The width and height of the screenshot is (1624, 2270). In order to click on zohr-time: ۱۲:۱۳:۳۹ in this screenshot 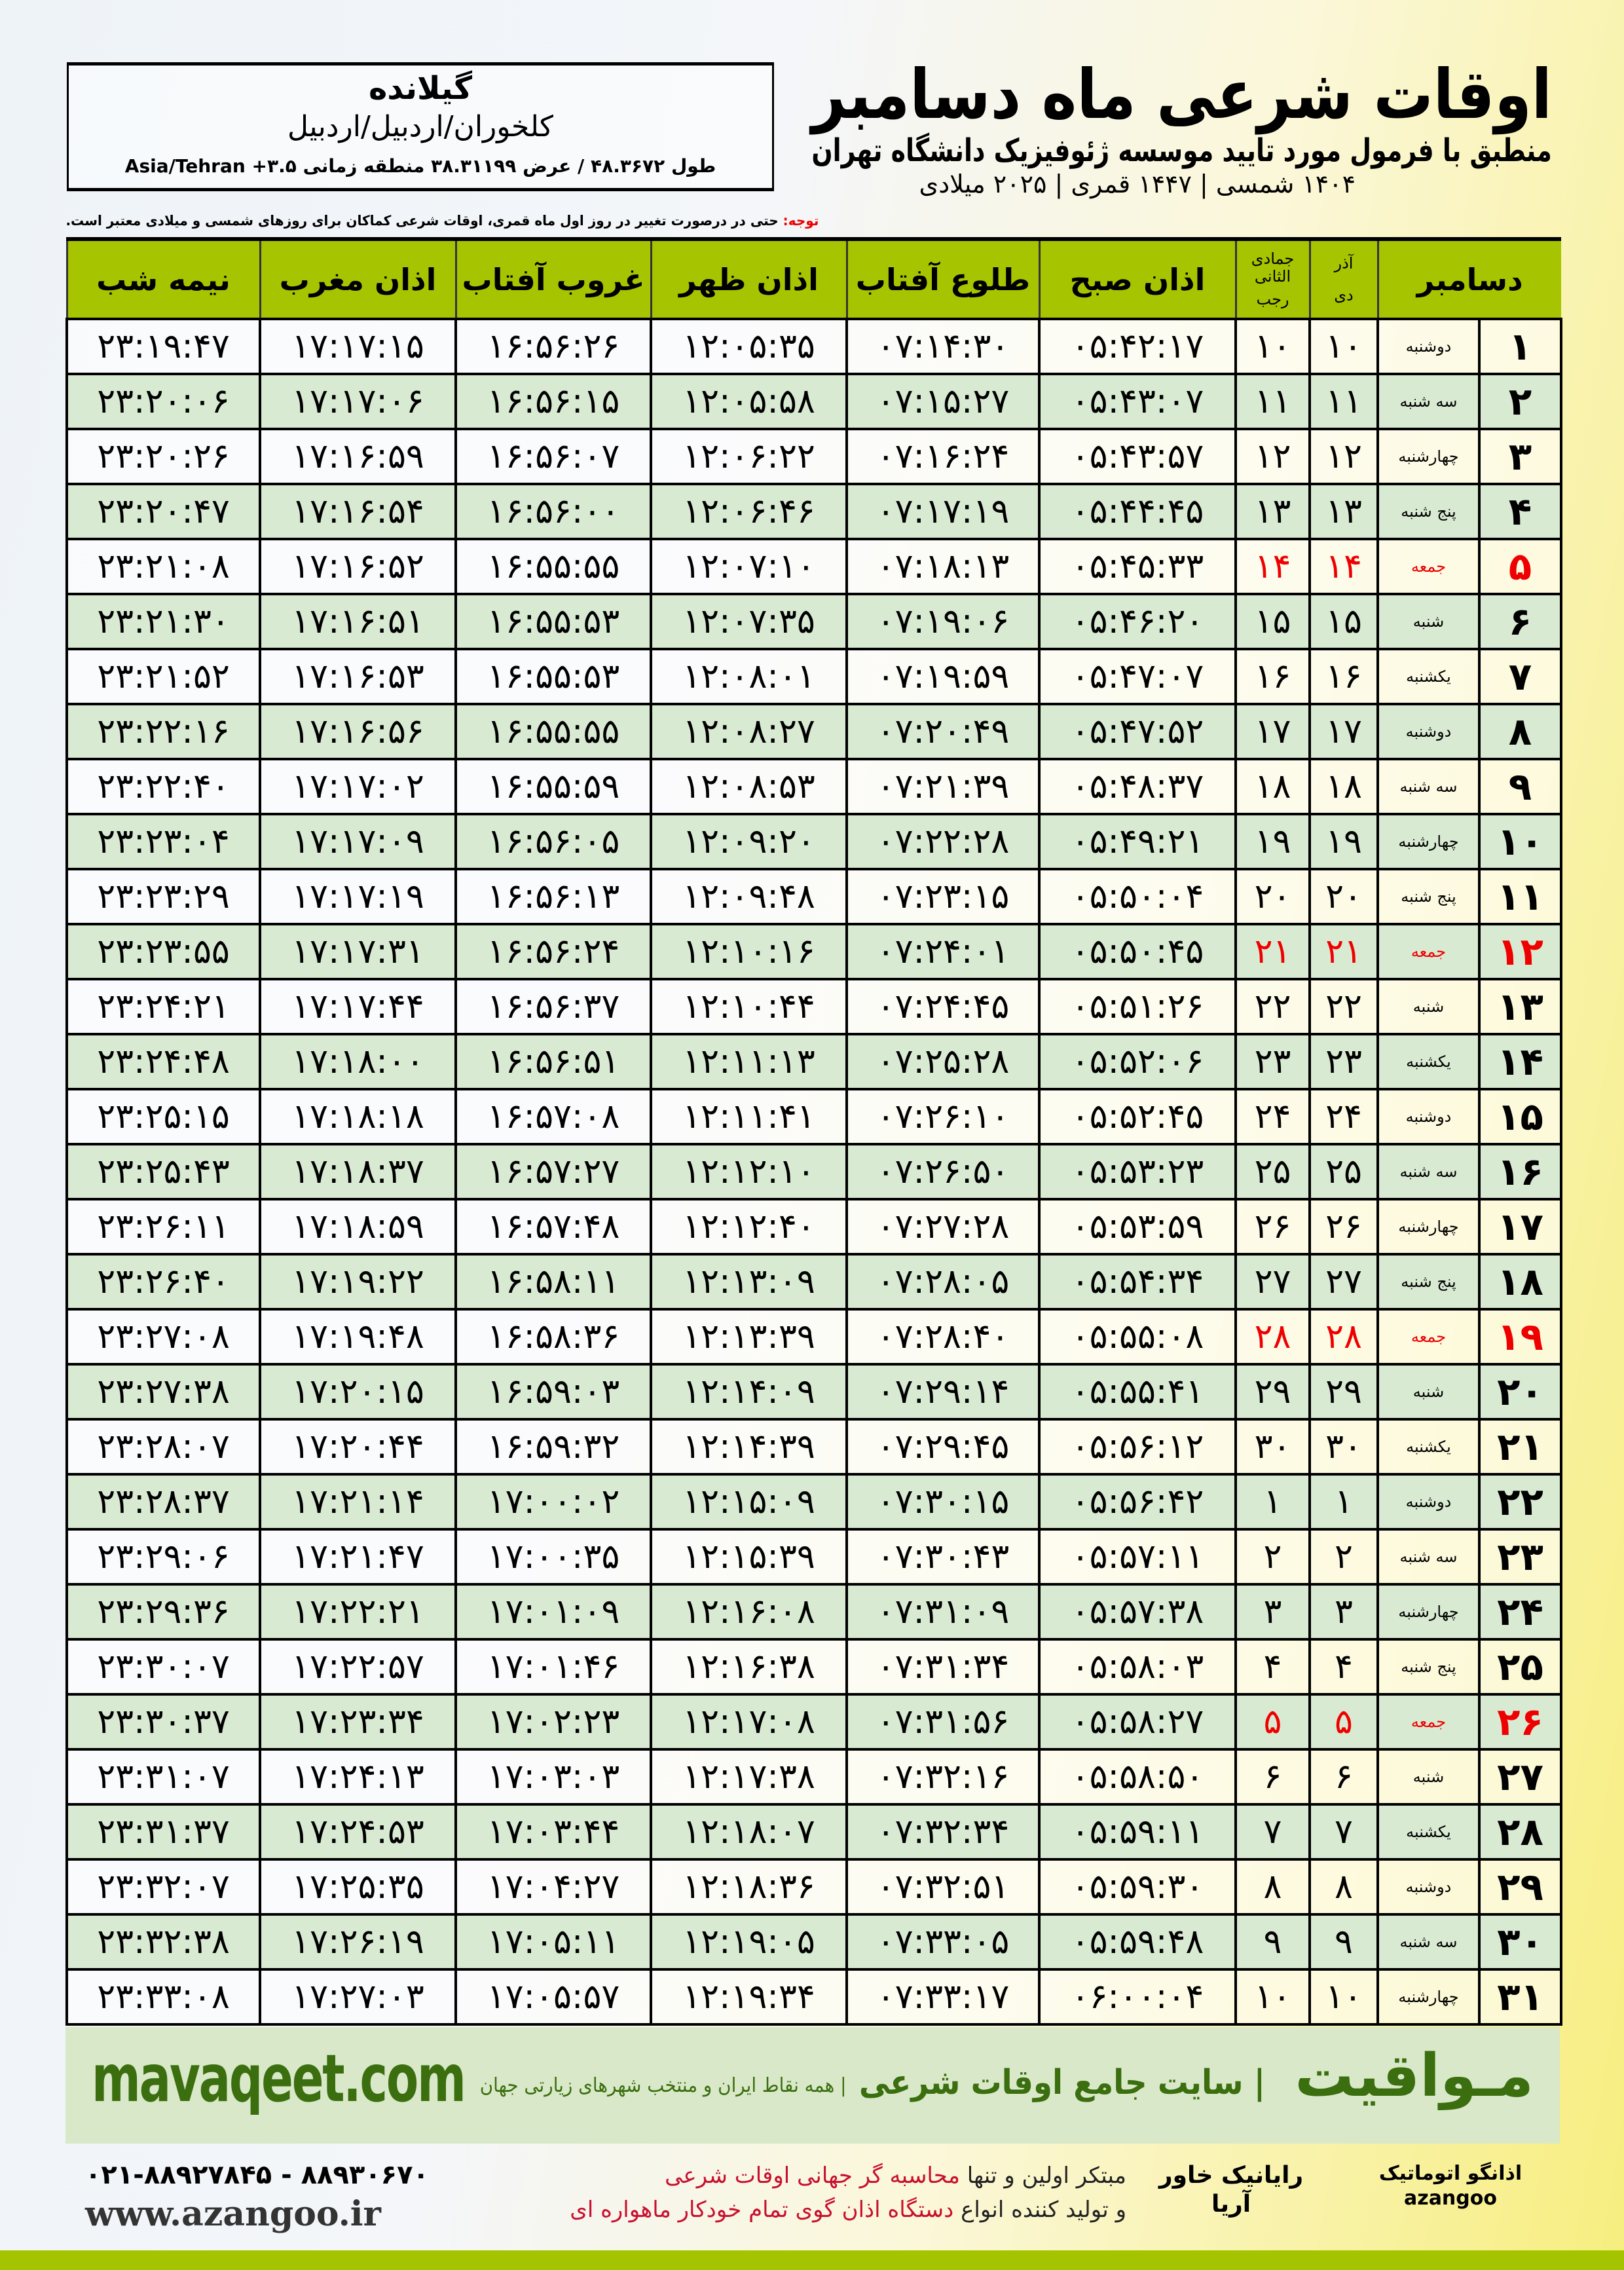, I will do `click(749, 1337)`.